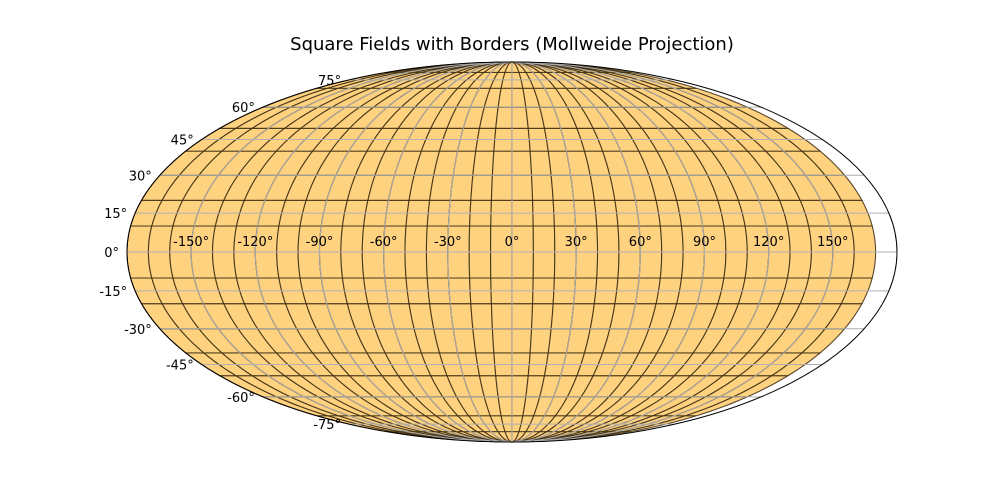  Describe the element at coordinates (704, 242) in the screenshot. I see `longitude-tick-label: 90°` at that location.